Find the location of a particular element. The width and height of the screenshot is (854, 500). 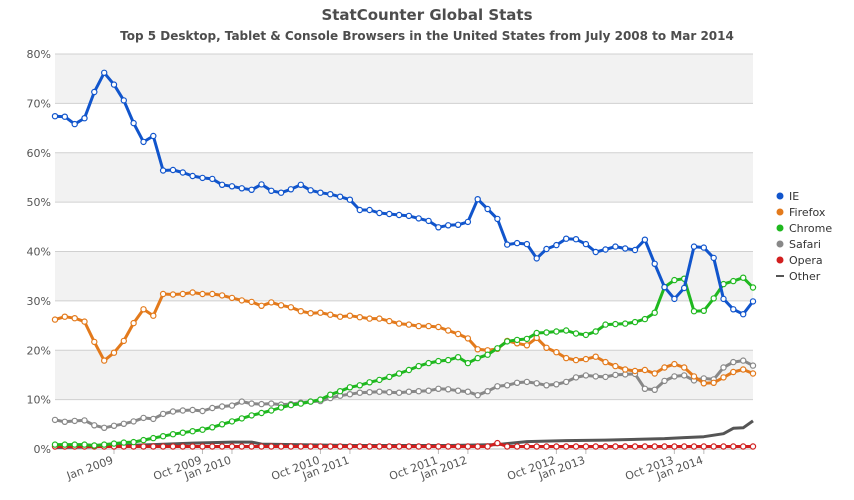

y-axis: 0% 10% 20% 30% 40% 50% 60% 70% 80% is located at coordinates (39, 252).